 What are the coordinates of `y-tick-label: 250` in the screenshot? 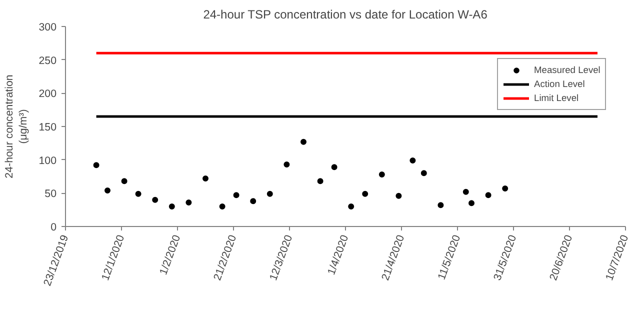 It's located at (47, 60).